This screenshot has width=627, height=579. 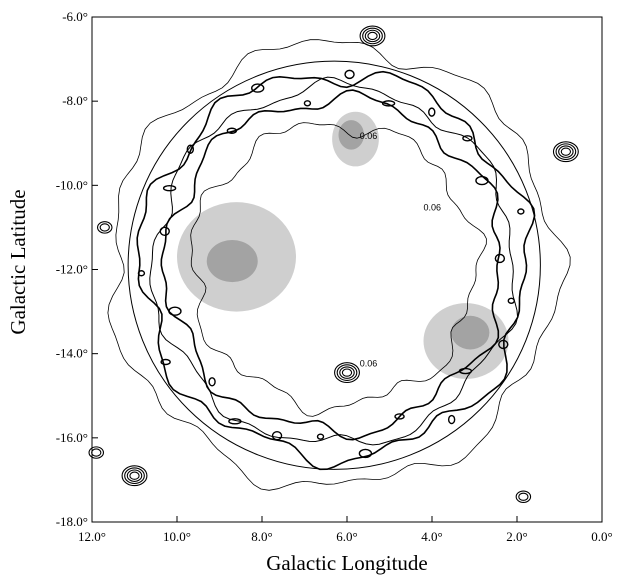 I want to click on x-tick-label: 2.0°, so click(x=516, y=536).